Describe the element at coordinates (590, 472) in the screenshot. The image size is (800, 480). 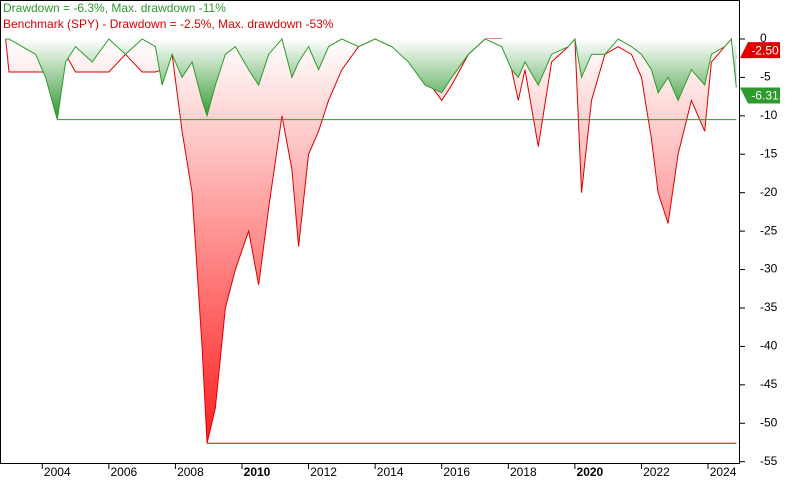
I see `x-tick-label: 2020` at that location.